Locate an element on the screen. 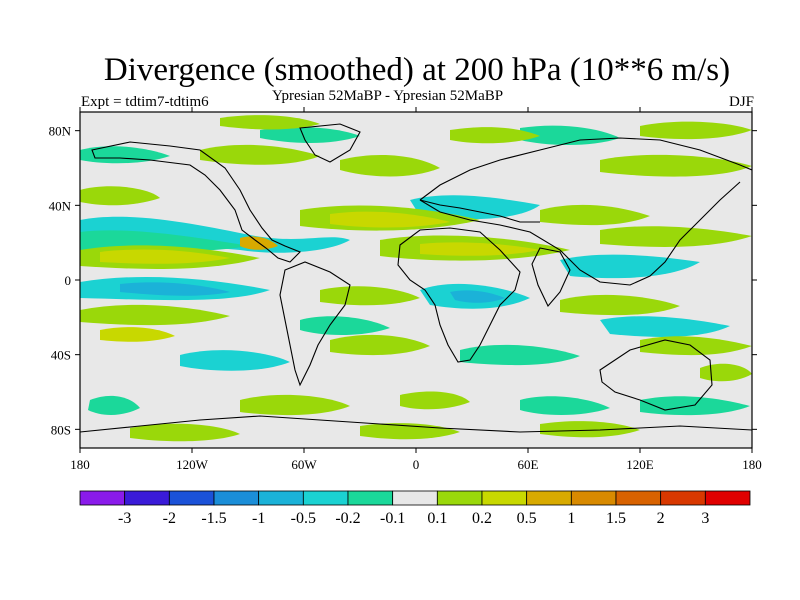 This screenshot has height=600, width=800. colorbar-label: 1.5 is located at coordinates (616, 518).